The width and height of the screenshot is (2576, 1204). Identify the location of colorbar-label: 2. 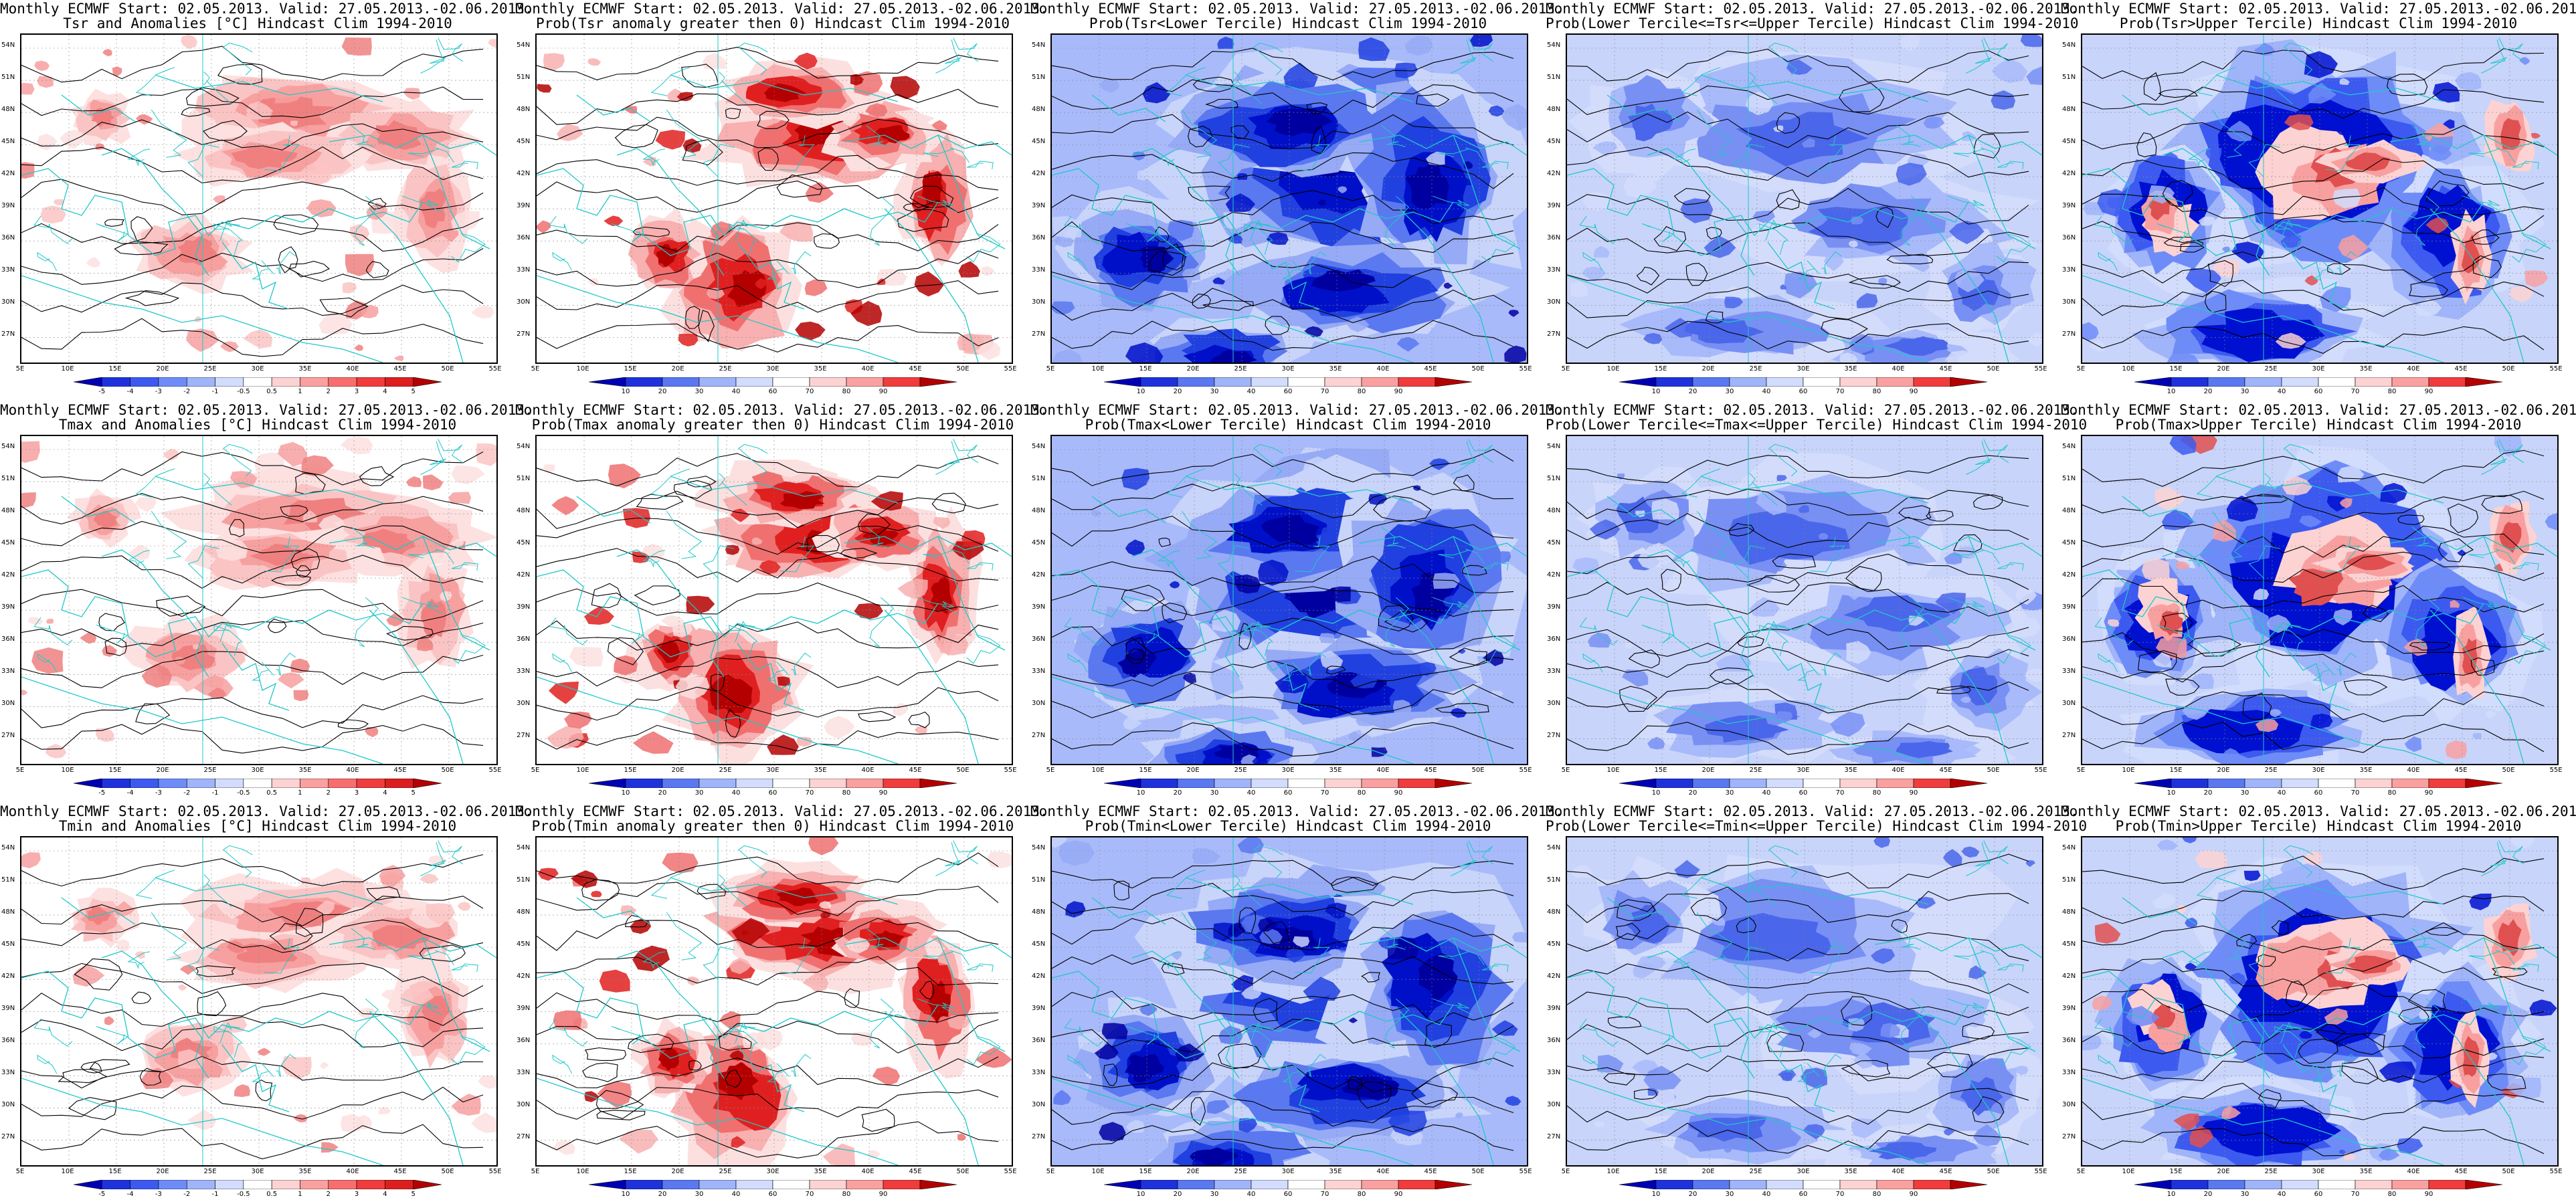
(328, 1194).